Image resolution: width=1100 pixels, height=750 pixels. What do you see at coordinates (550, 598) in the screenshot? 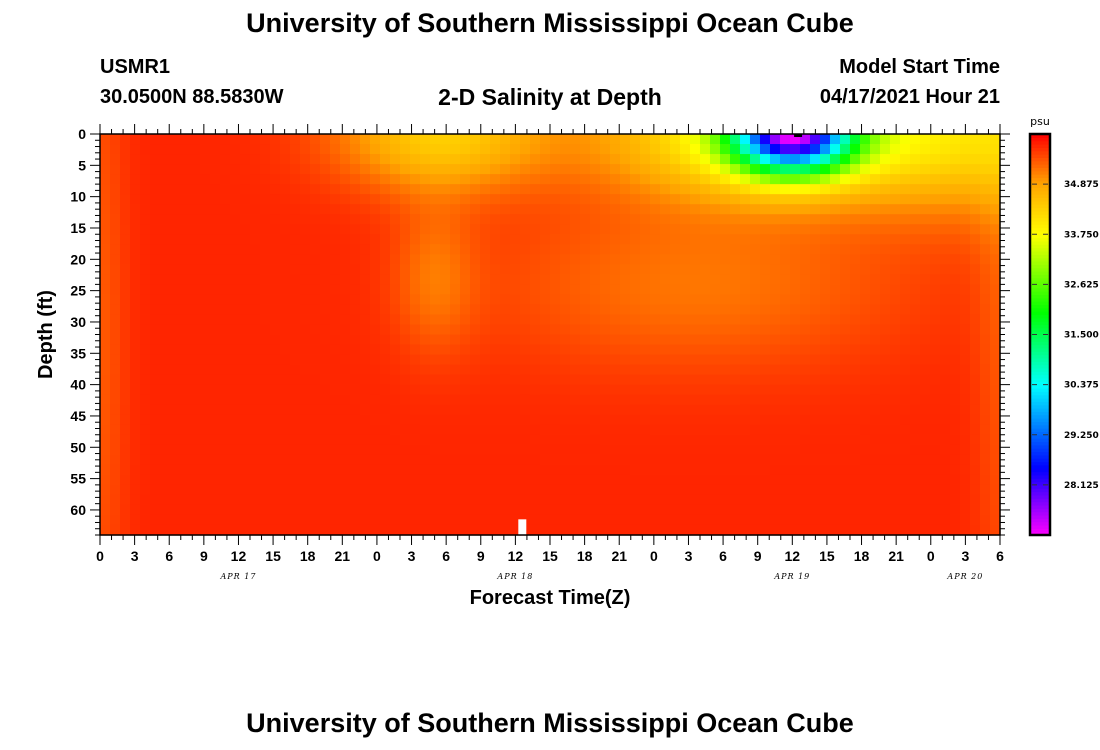
I see `x-axis-title: Forecast Time(Z)` at bounding box center [550, 598].